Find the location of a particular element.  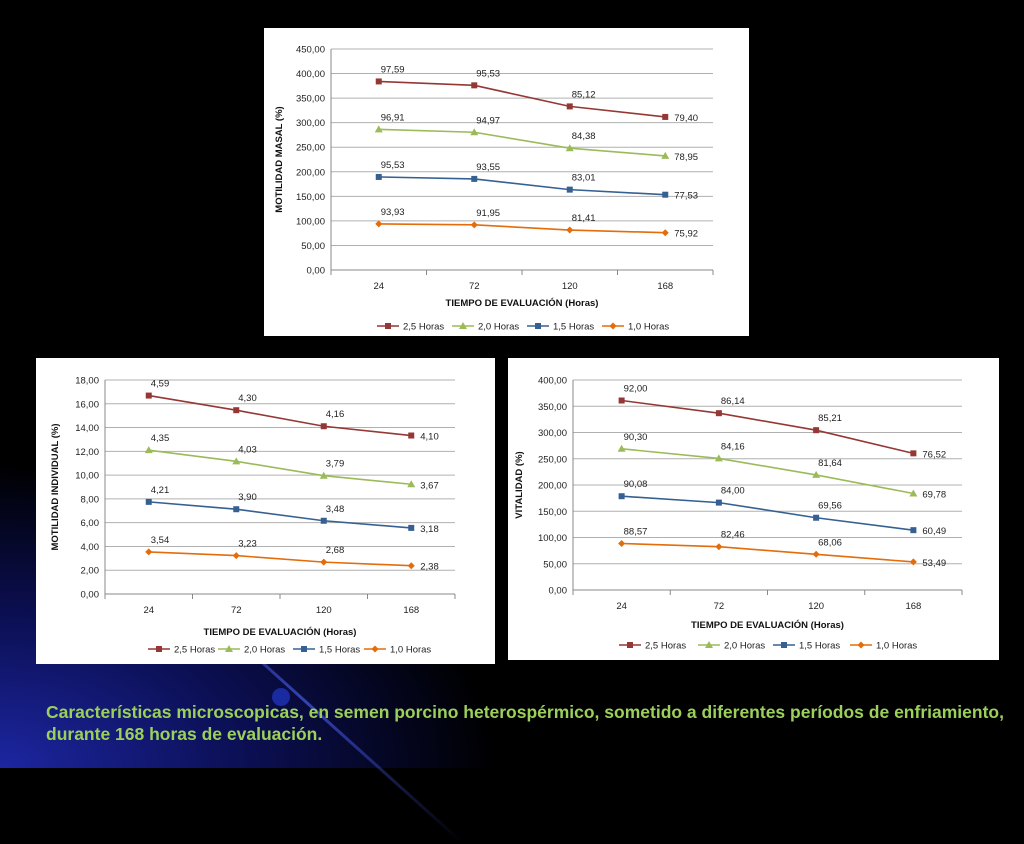

data-label: 4,21 is located at coordinates (160, 490).